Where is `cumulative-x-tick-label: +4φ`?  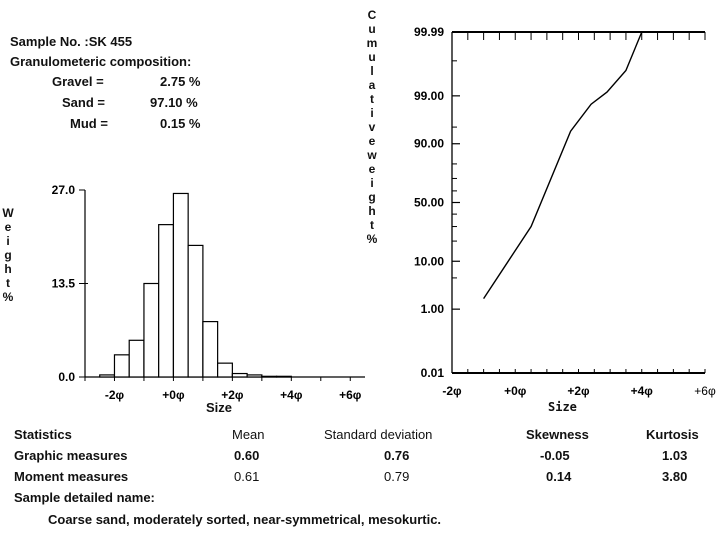 cumulative-x-tick-label: +4φ is located at coordinates (642, 391).